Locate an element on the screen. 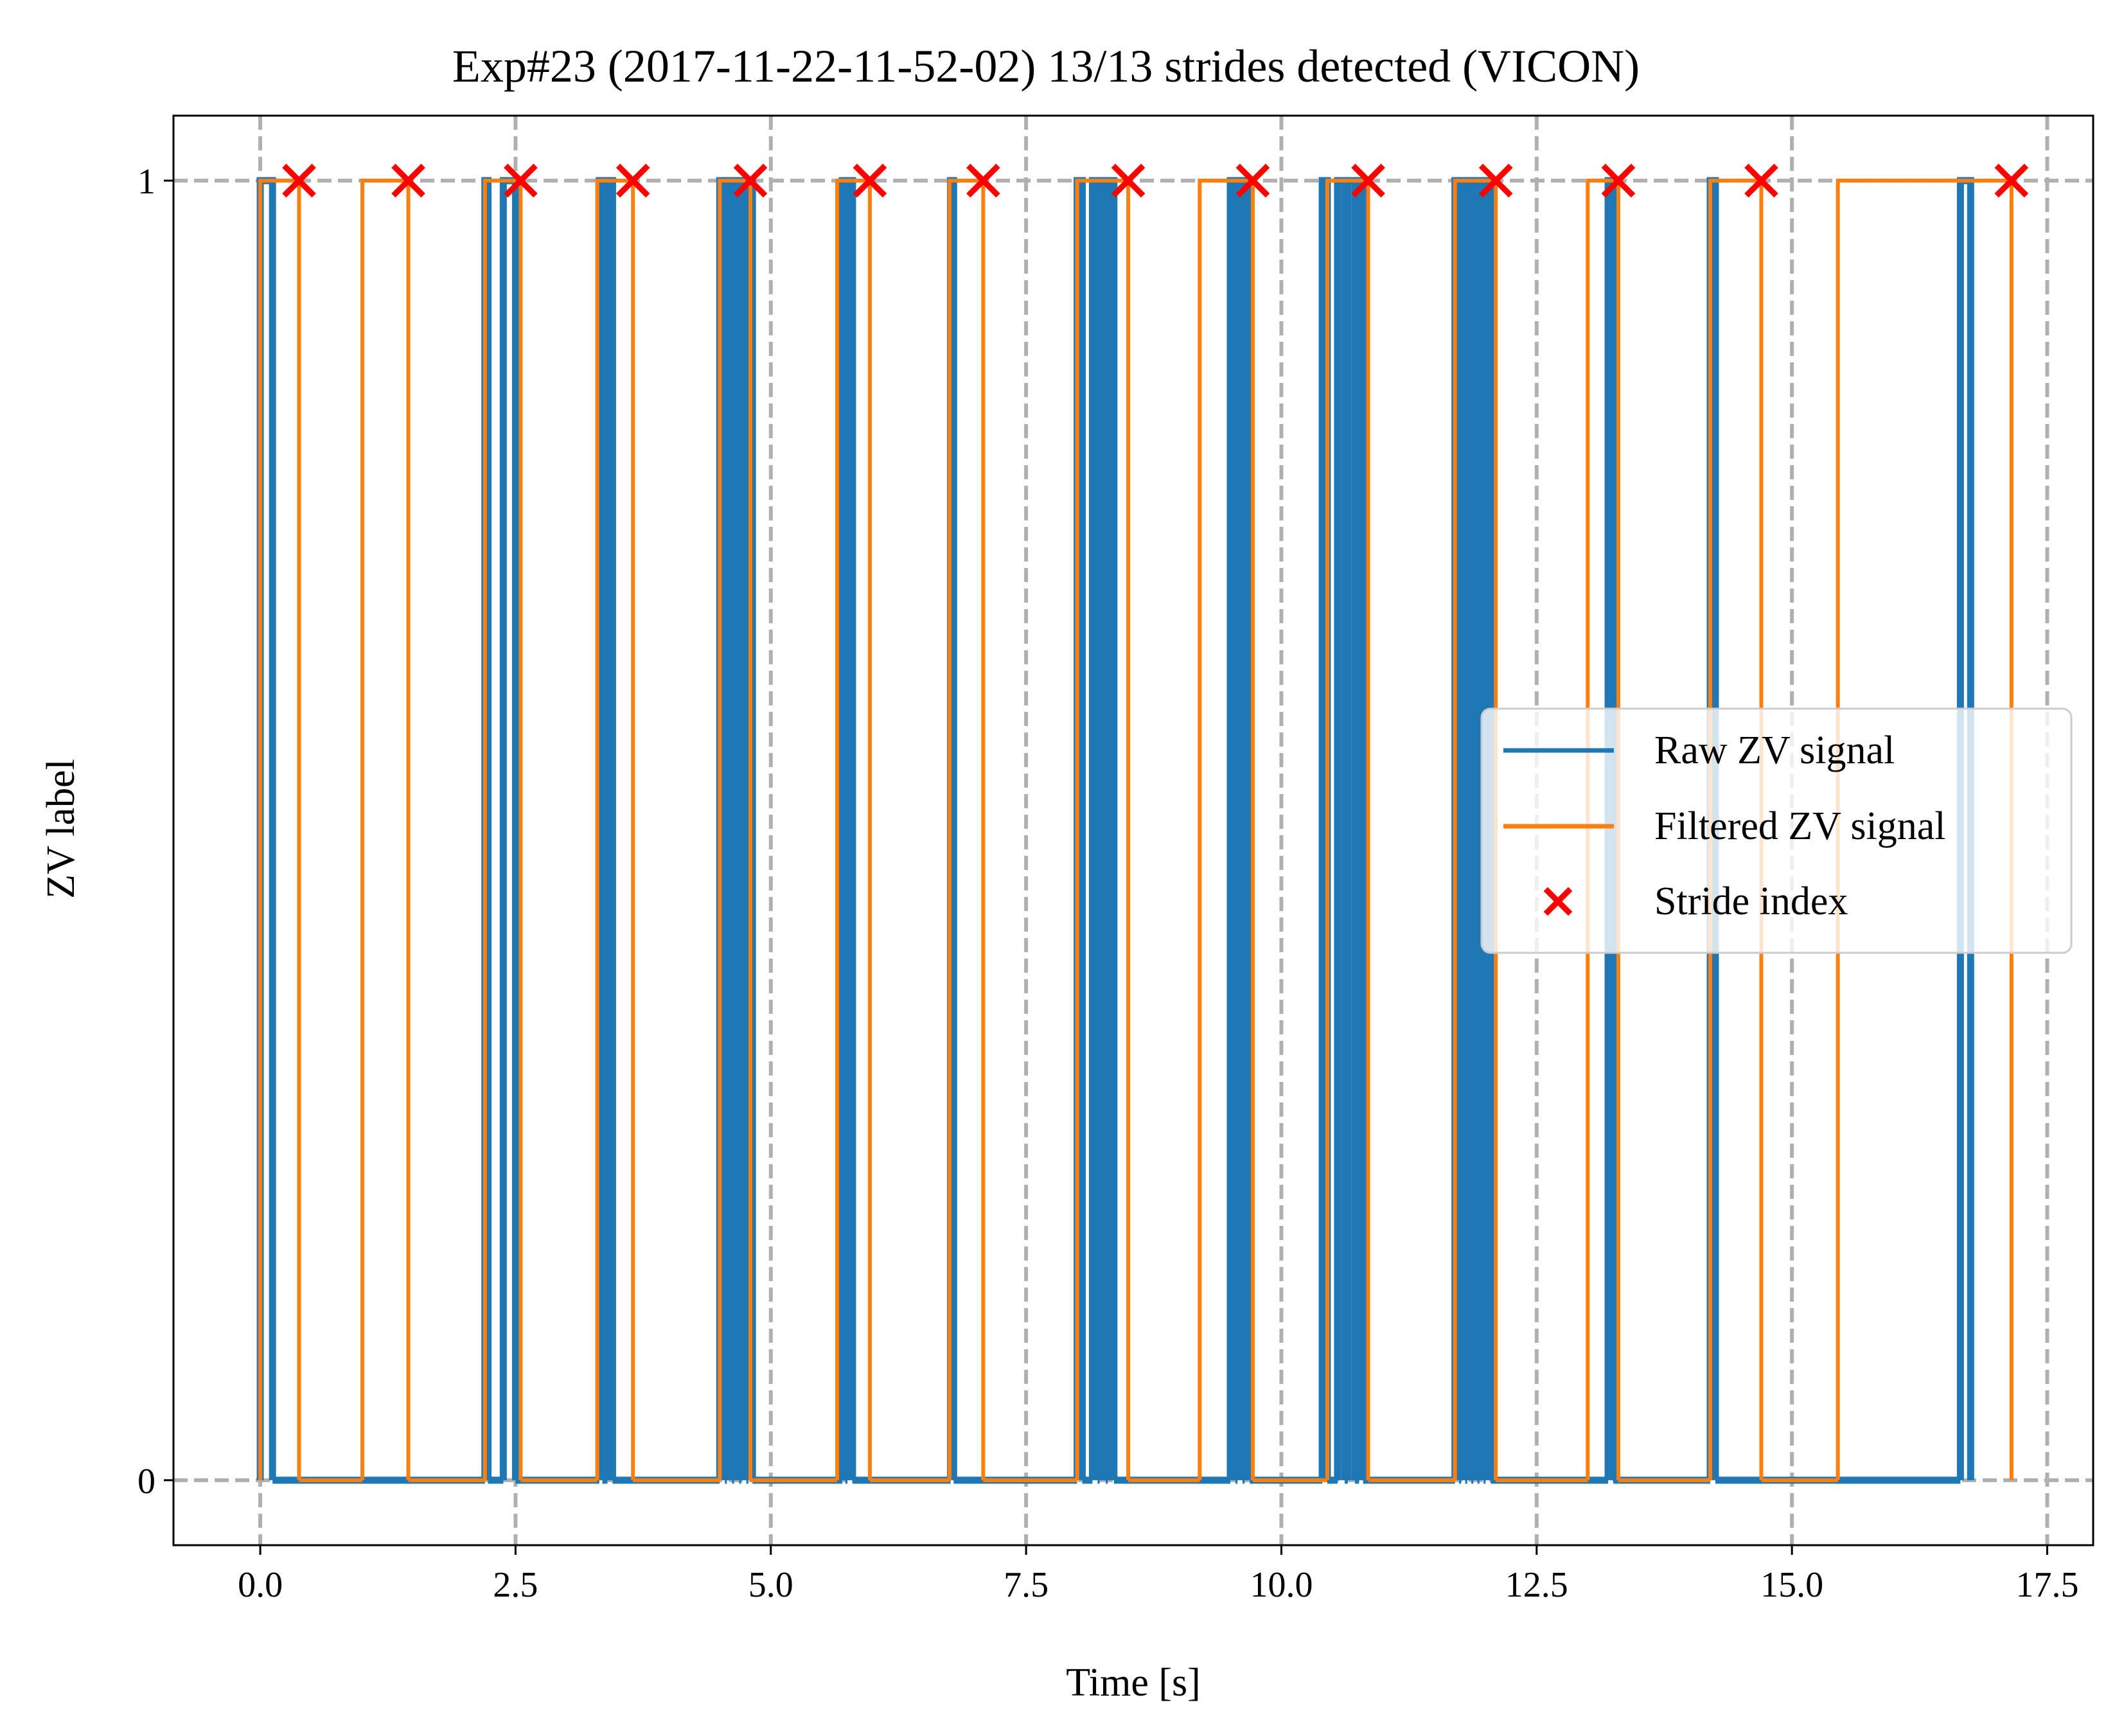 This screenshot has width=2124, height=1736. y-axis: 01 is located at coordinates (155, 831).